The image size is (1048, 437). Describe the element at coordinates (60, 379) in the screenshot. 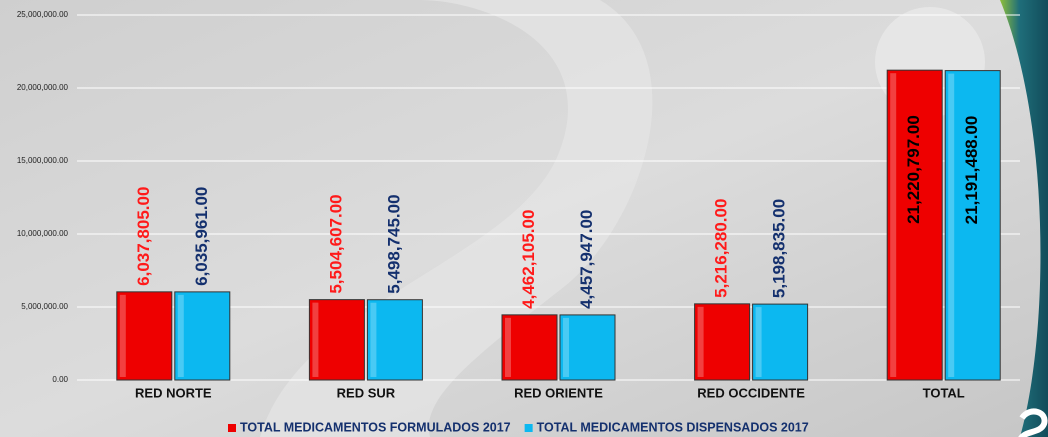

I see `y-tick-label: 0.00` at that location.